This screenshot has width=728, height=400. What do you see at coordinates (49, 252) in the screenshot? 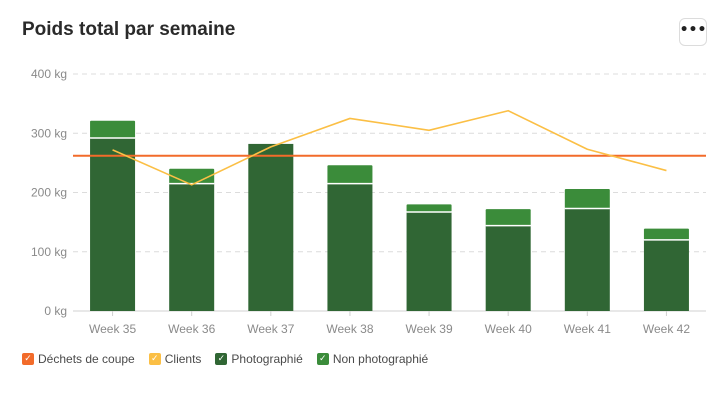
I see `y-tick-label: 100 kg` at bounding box center [49, 252].